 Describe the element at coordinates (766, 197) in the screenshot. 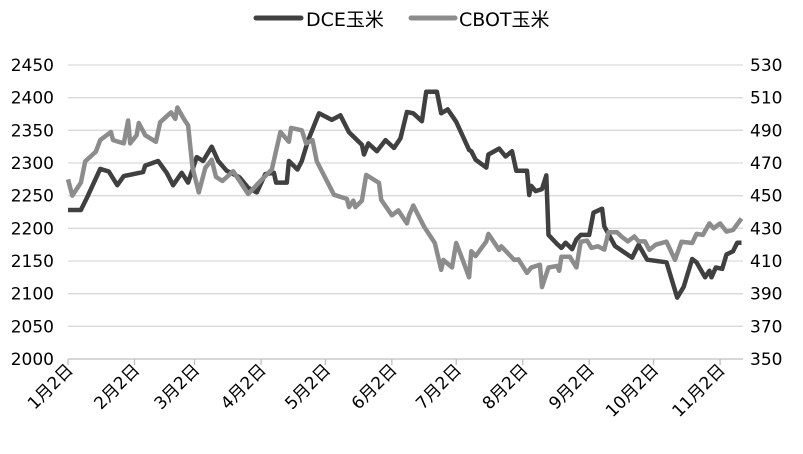

I see `y2-tick-label: 450` at that location.